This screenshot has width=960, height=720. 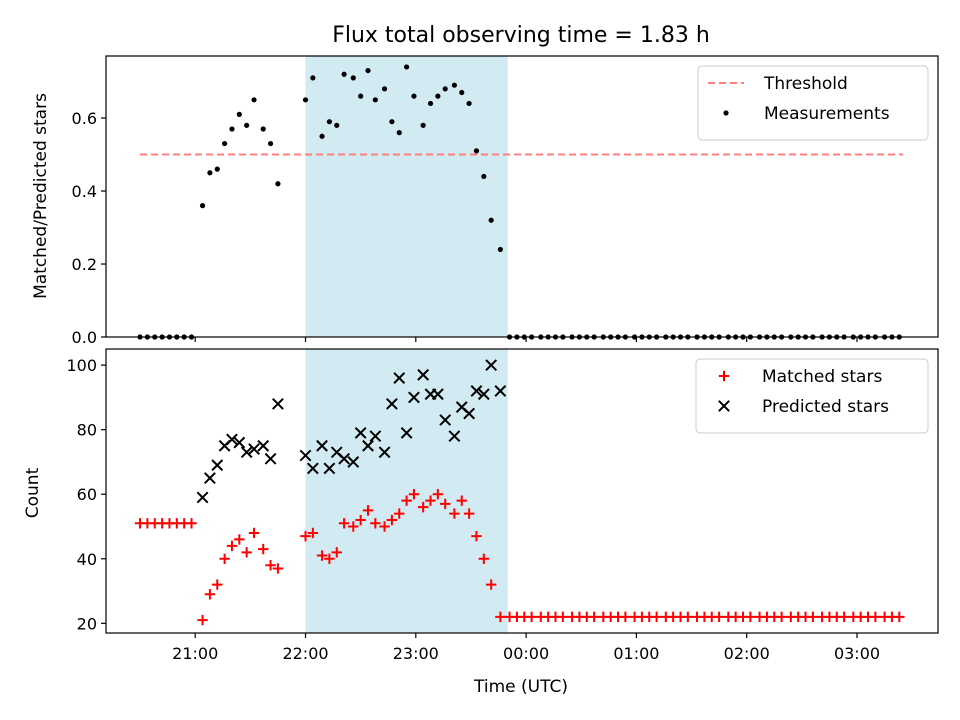 I want to click on y-tick-label: 0.0, so click(x=84, y=337).